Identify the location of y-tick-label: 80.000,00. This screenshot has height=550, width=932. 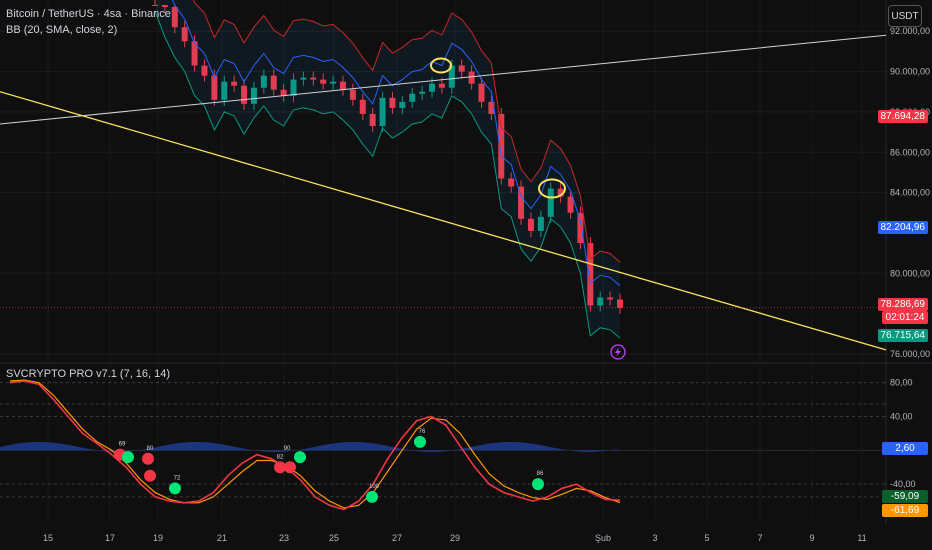
(910, 273).